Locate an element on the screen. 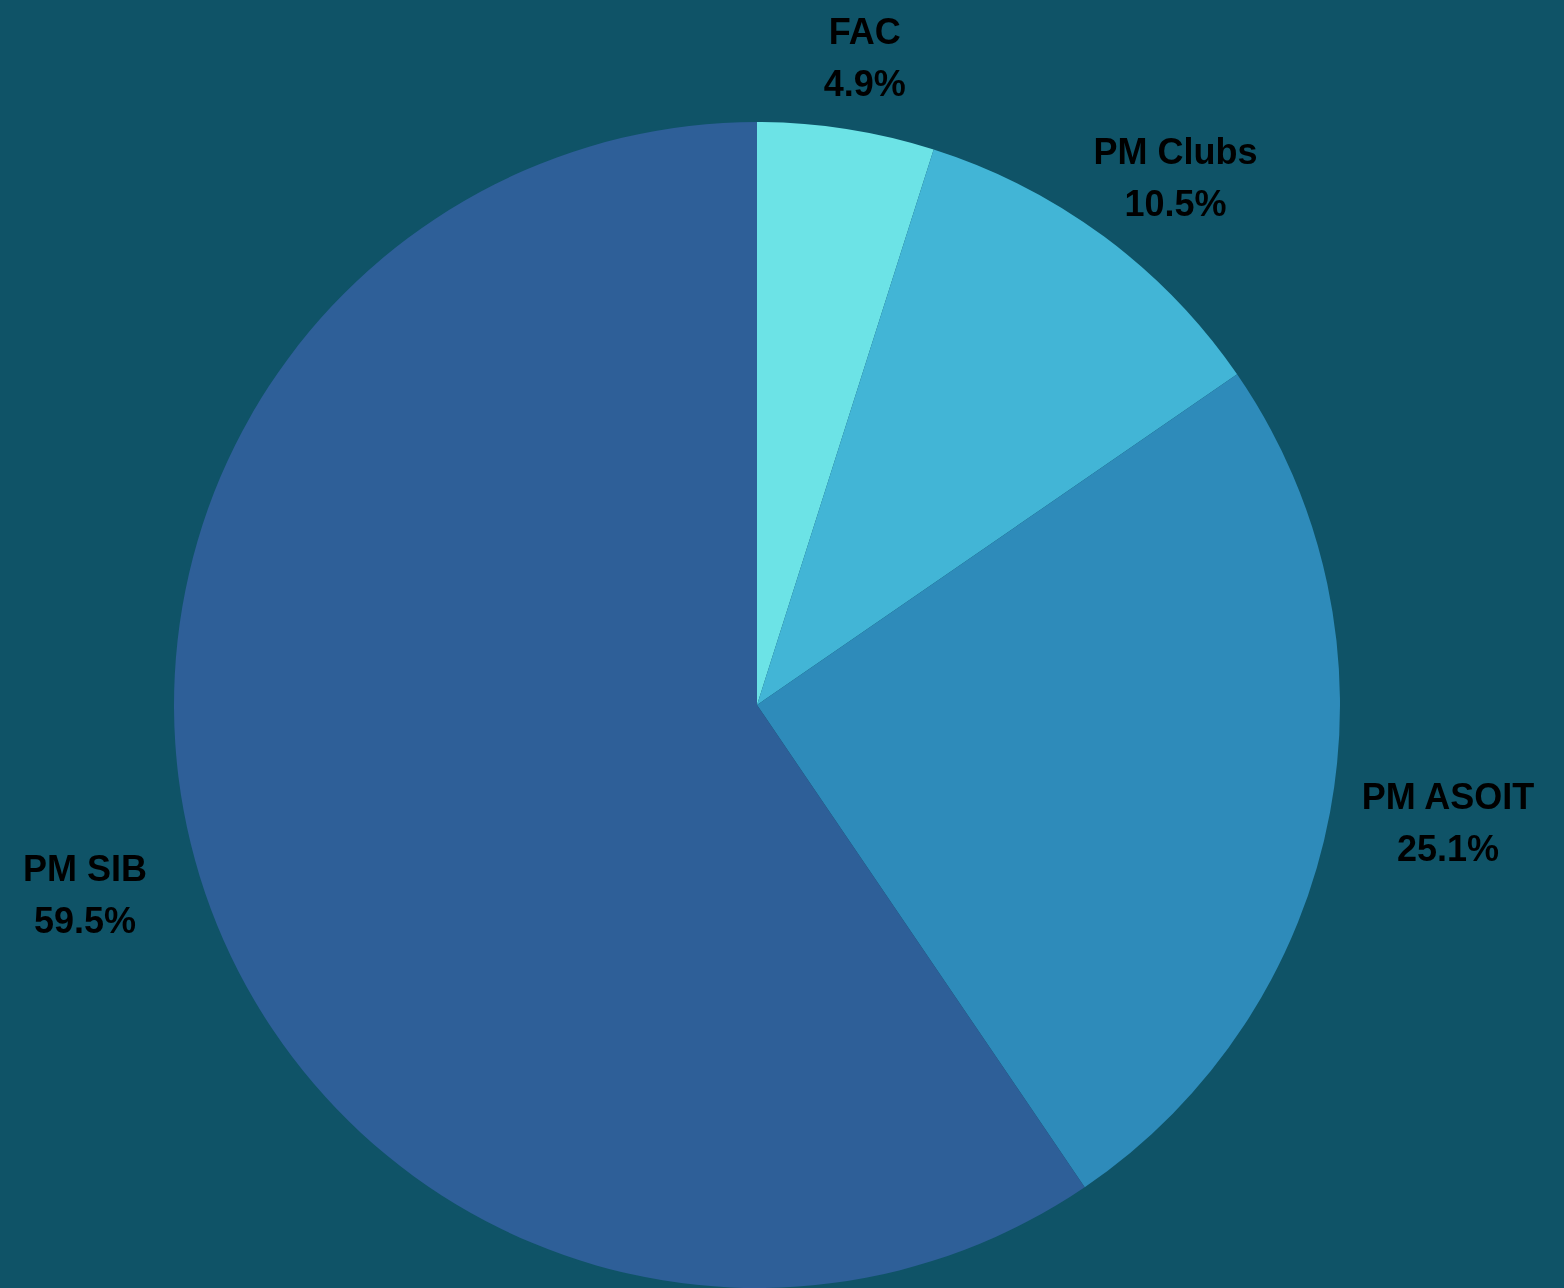 Image resolution: width=1564 pixels, height=1288 pixels. data-label: 59.5% is located at coordinates (85, 920).